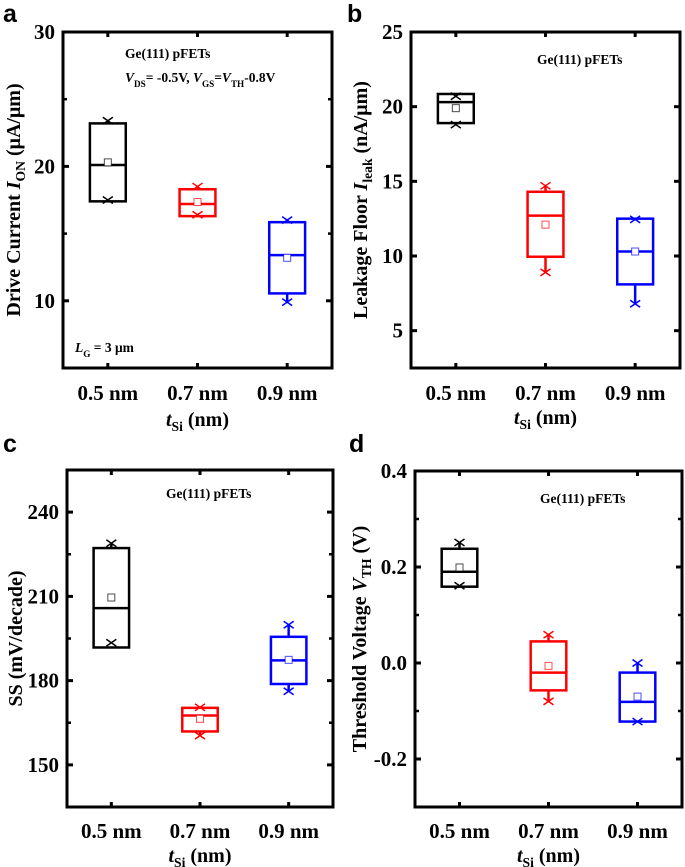 Image resolution: width=685 pixels, height=867 pixels. Describe the element at coordinates (130, 77) in the screenshot. I see `annotation-part: V` at that location.